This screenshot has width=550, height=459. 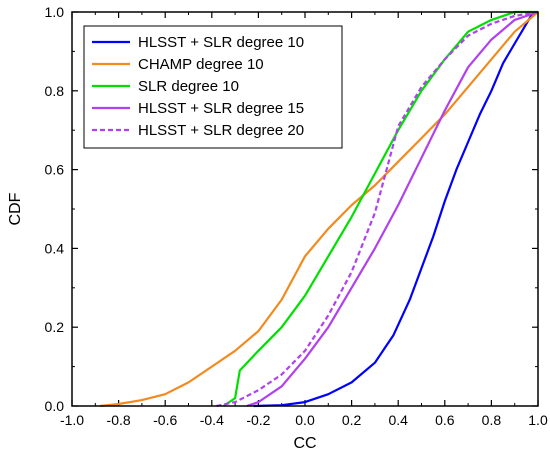 I want to click on x-tick-label: 1.0, so click(x=538, y=420).